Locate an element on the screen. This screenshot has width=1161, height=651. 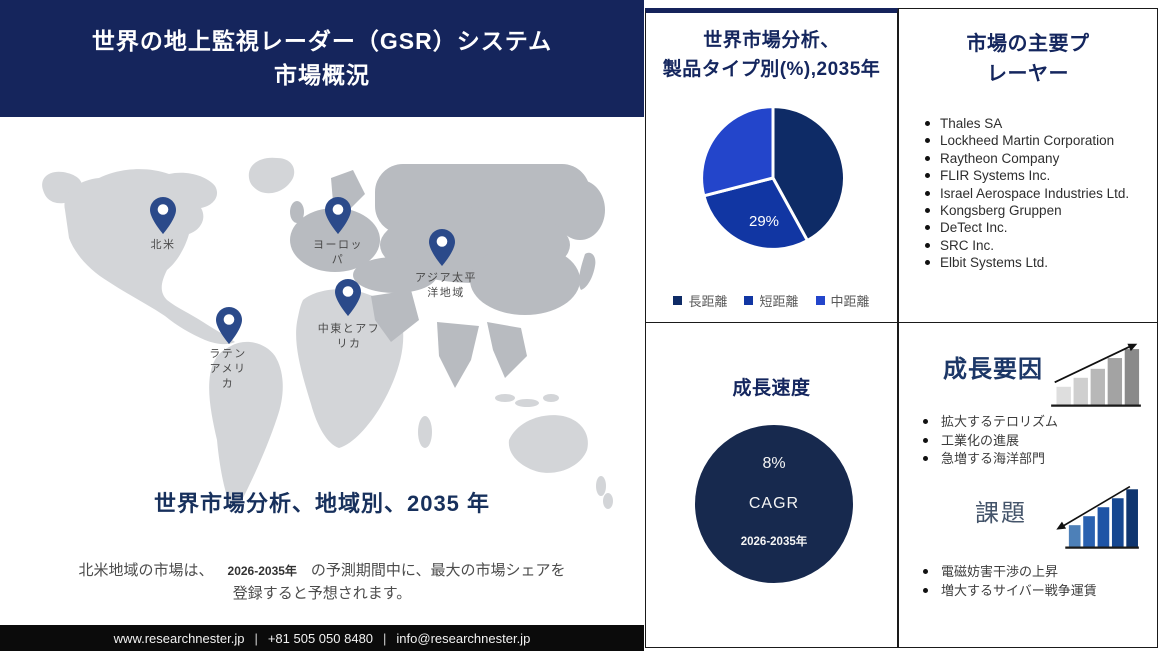
challenges-bars-icon is located at coordinates (1097, 517).